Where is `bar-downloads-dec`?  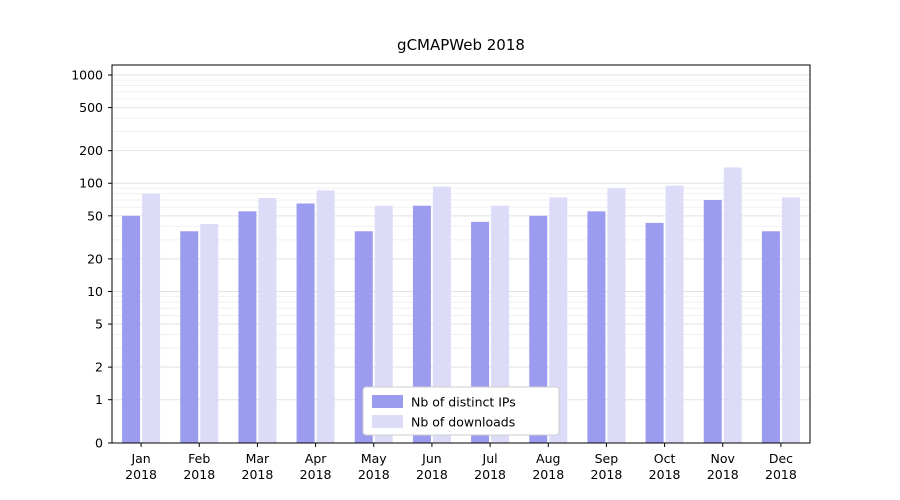 bar-downloads-dec is located at coordinates (790, 320).